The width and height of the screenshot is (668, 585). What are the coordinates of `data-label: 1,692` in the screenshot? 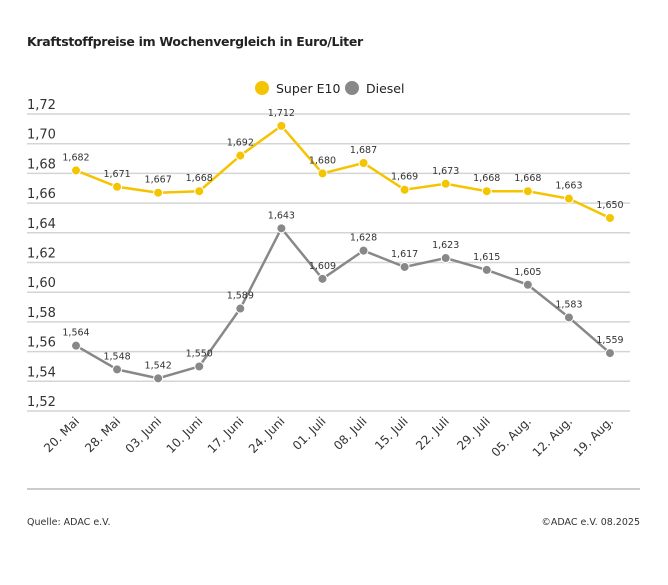 It's located at (240, 143).